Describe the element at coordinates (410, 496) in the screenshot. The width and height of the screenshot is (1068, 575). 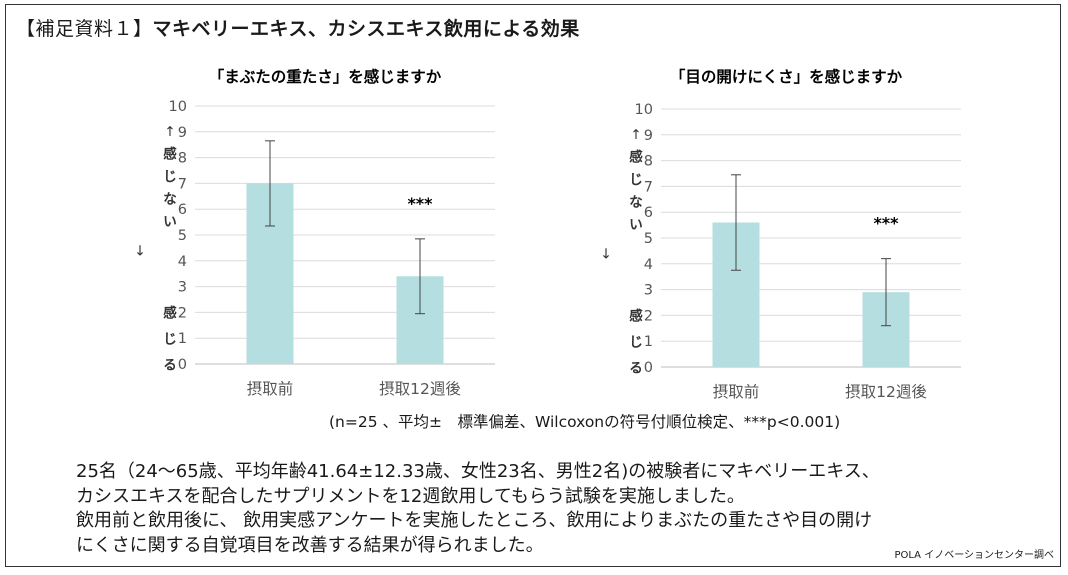
I see `body-line: カシスエキスを配合したサプリメントを12週飲用してもらう試験を実施しました。` at that location.